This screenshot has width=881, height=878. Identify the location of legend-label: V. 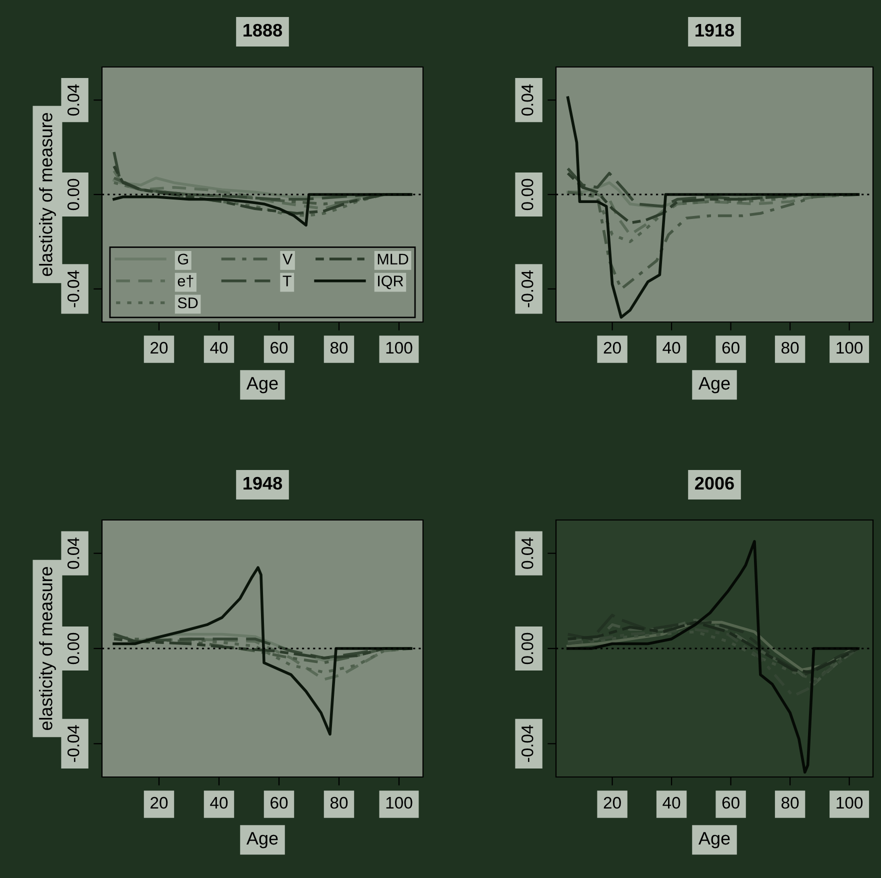
(287, 259).